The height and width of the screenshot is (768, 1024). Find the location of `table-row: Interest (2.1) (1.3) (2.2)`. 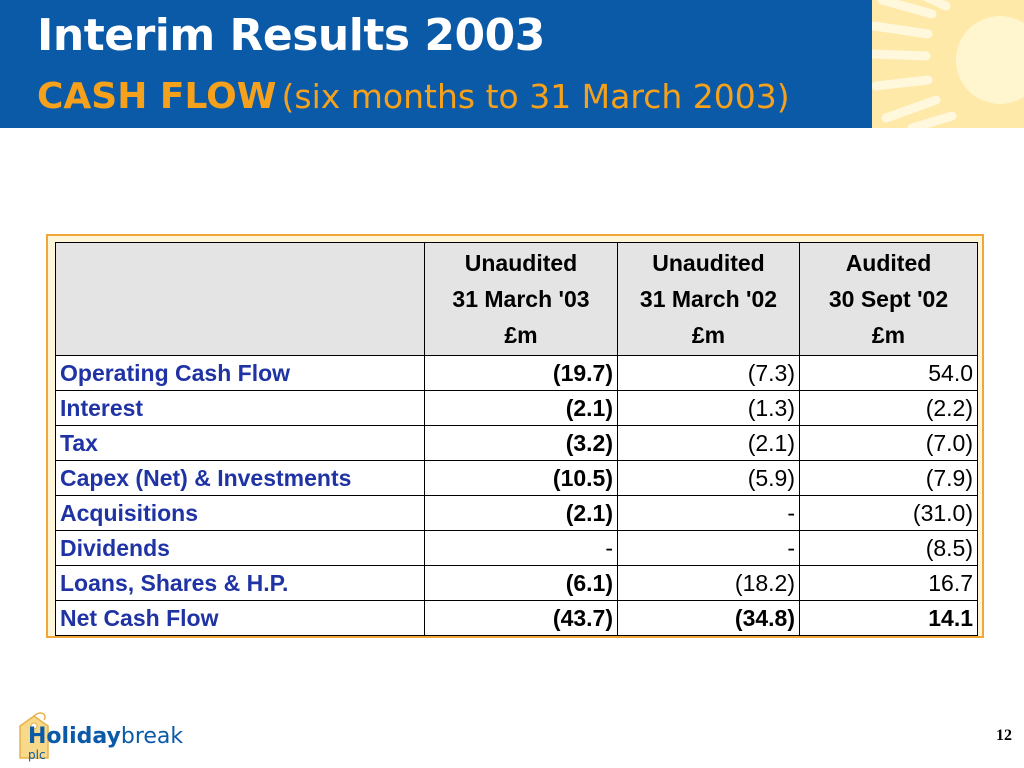

table-row: Interest (2.1) (1.3) (2.2) is located at coordinates (516, 408).